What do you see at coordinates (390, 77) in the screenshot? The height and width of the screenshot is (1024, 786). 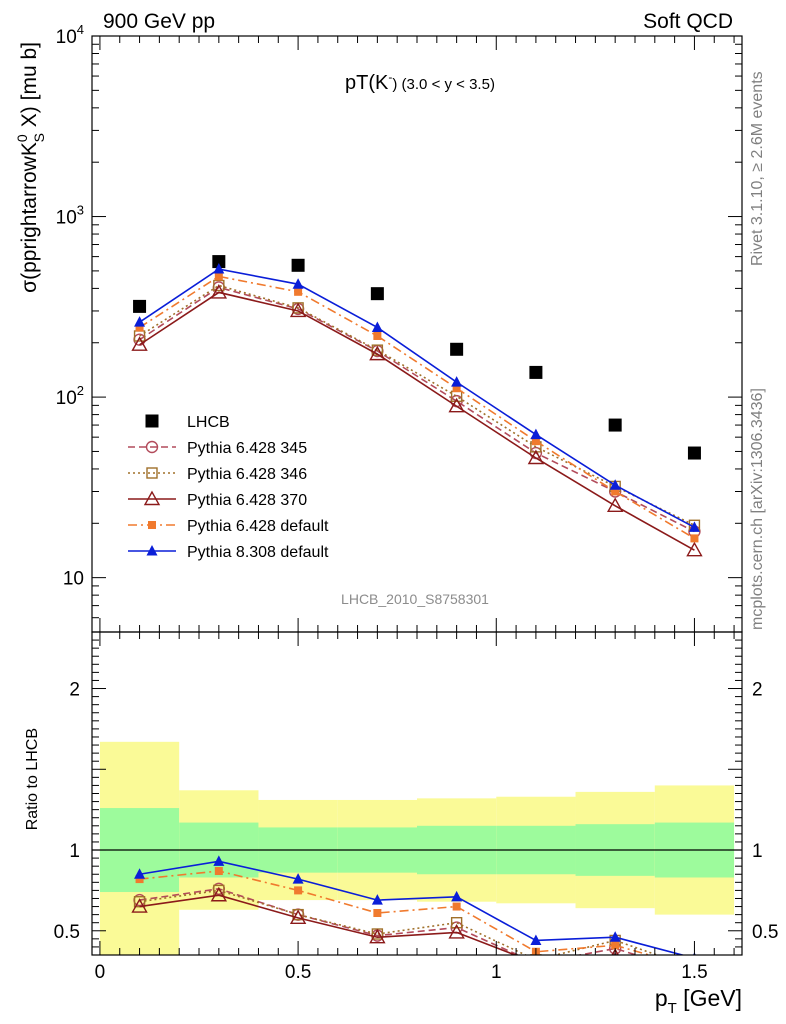 I see `main-title-sup: -` at bounding box center [390, 77].